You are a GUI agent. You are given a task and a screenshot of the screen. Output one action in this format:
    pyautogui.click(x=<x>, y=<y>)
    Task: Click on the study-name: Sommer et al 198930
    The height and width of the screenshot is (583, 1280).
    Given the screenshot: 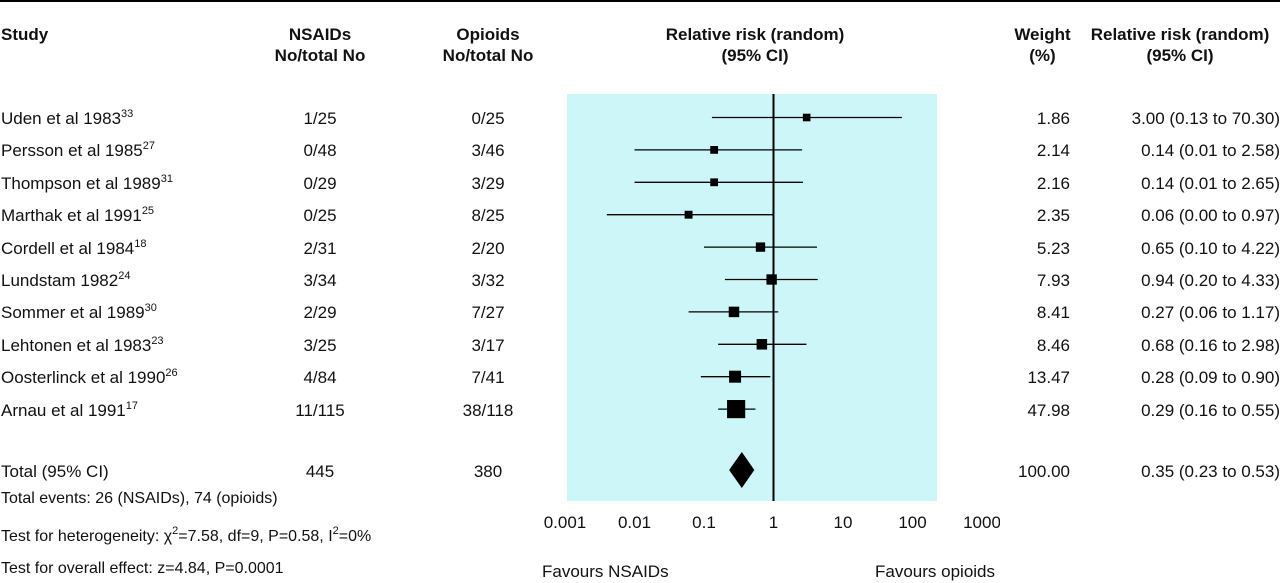 What is the action you would take?
    pyautogui.click(x=79, y=313)
    